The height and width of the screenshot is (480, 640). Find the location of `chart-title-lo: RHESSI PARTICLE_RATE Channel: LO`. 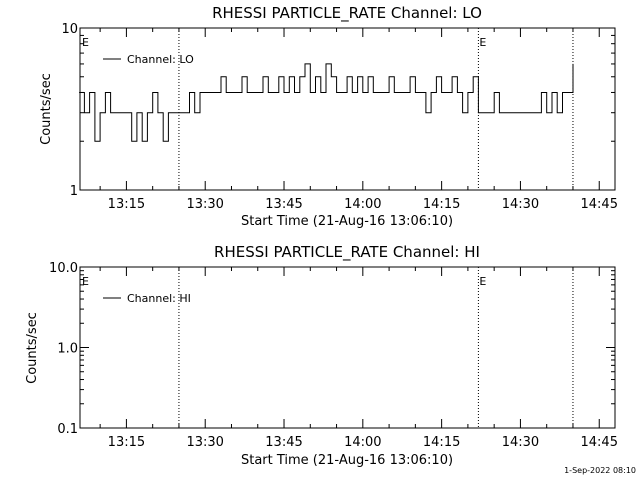

chart-title-lo: RHESSI PARTICLE_RATE Channel: LO is located at coordinates (347, 13).